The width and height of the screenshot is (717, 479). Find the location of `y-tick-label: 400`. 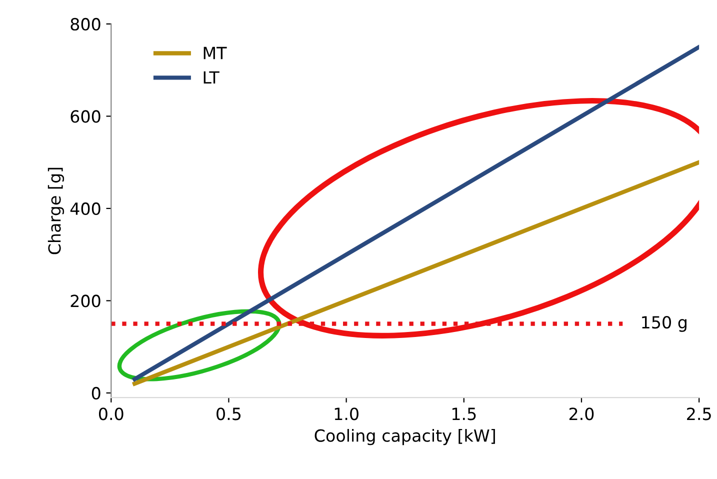

y-tick-label: 400 is located at coordinates (85, 209).